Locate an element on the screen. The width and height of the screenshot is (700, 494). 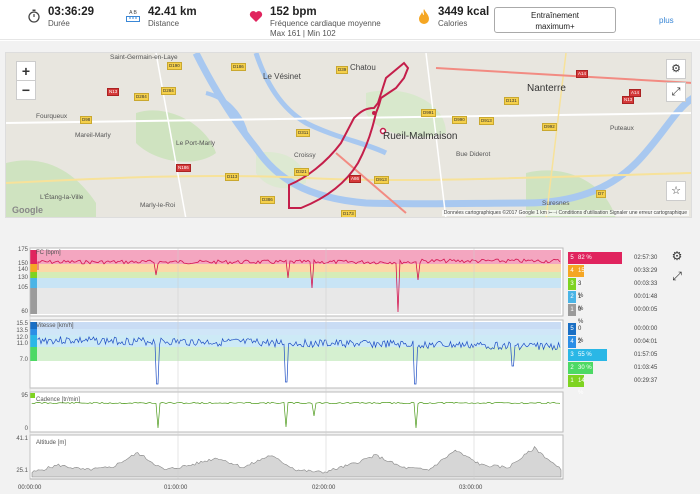
duration-label: Durée is located at coordinates (59, 23).